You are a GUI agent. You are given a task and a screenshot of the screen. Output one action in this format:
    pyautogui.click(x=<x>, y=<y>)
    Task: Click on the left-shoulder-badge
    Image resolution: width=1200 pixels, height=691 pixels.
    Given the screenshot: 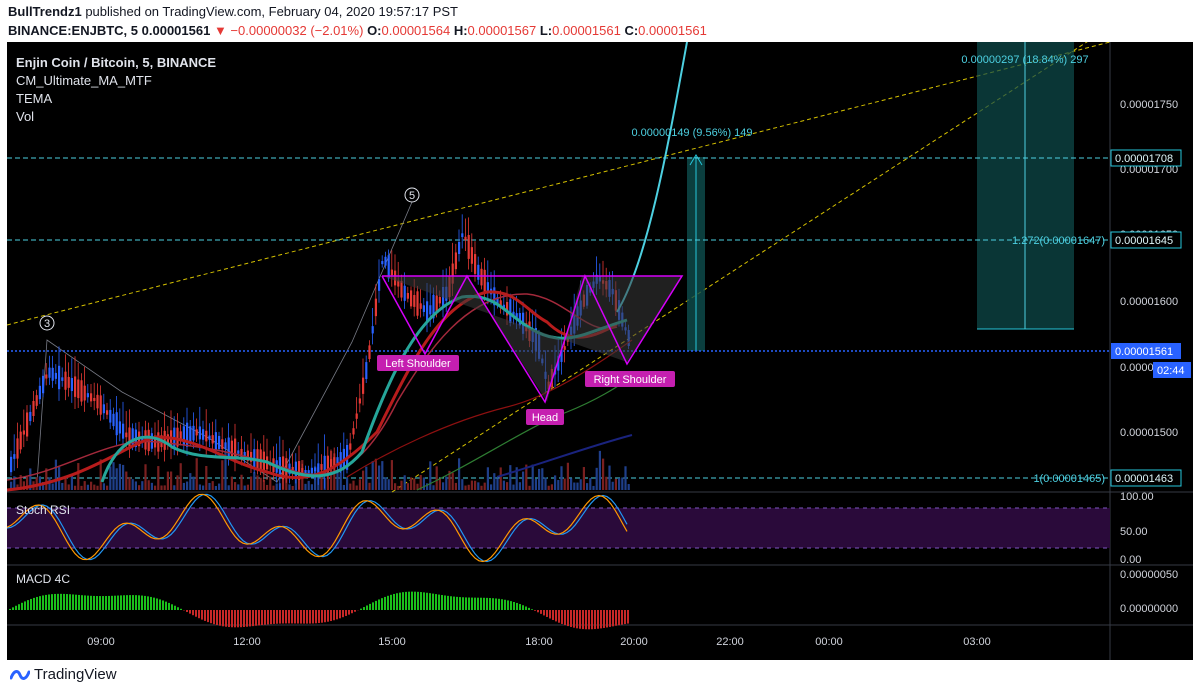 What is the action you would take?
    pyautogui.click(x=418, y=363)
    